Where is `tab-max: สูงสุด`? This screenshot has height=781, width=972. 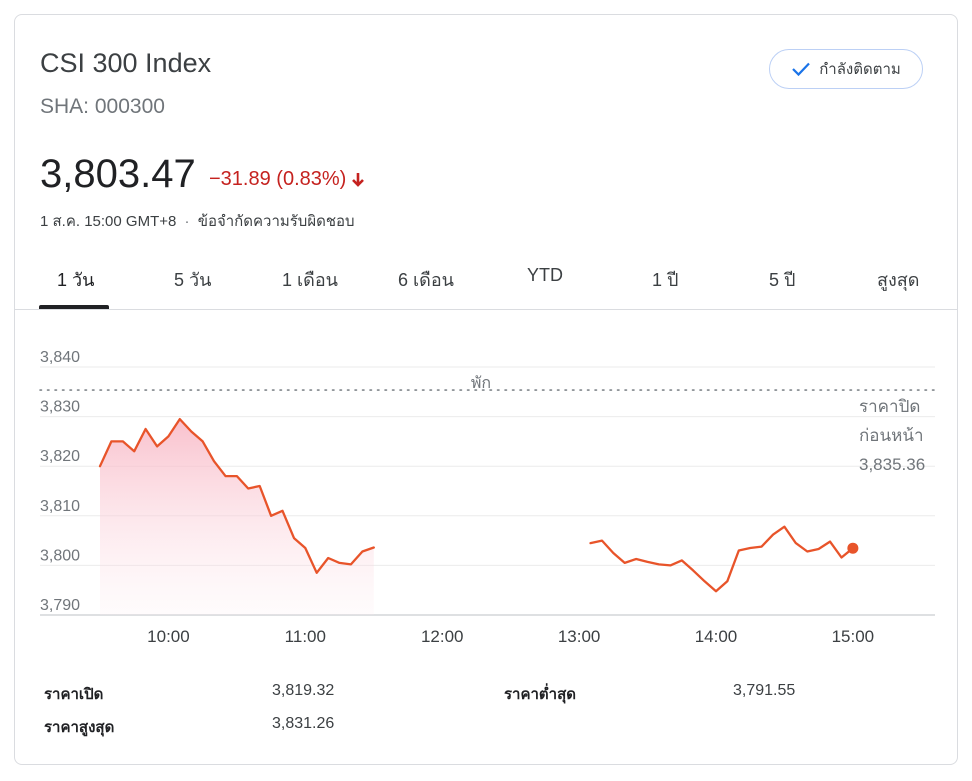
tab-max: สูงสุด is located at coordinates (898, 280).